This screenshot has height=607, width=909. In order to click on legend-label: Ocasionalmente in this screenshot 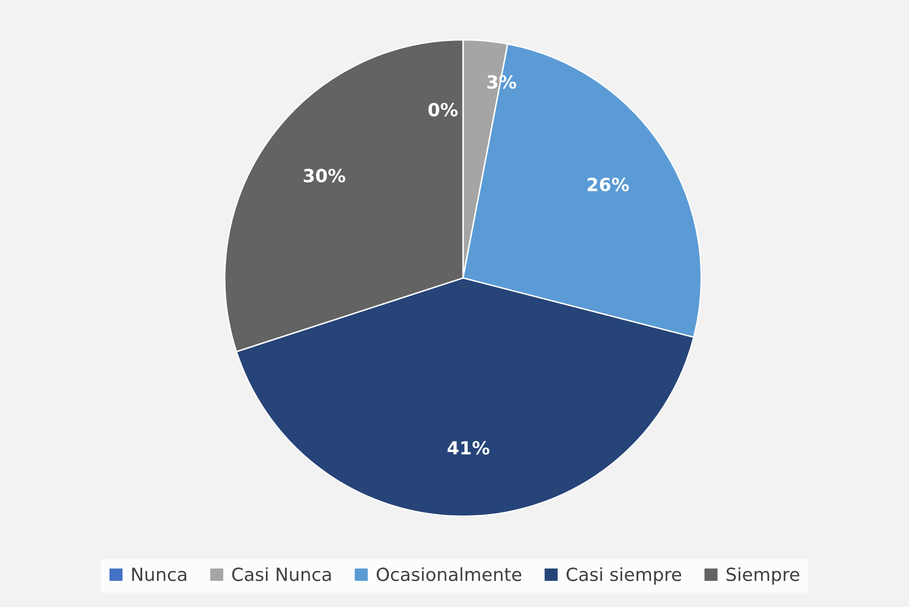, I will do `click(449, 574)`.